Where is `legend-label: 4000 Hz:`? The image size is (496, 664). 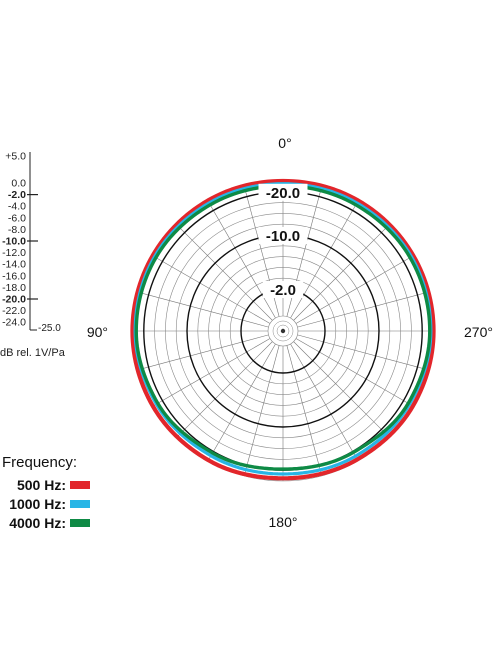 legend-label: 4000 Hz: is located at coordinates (37, 522).